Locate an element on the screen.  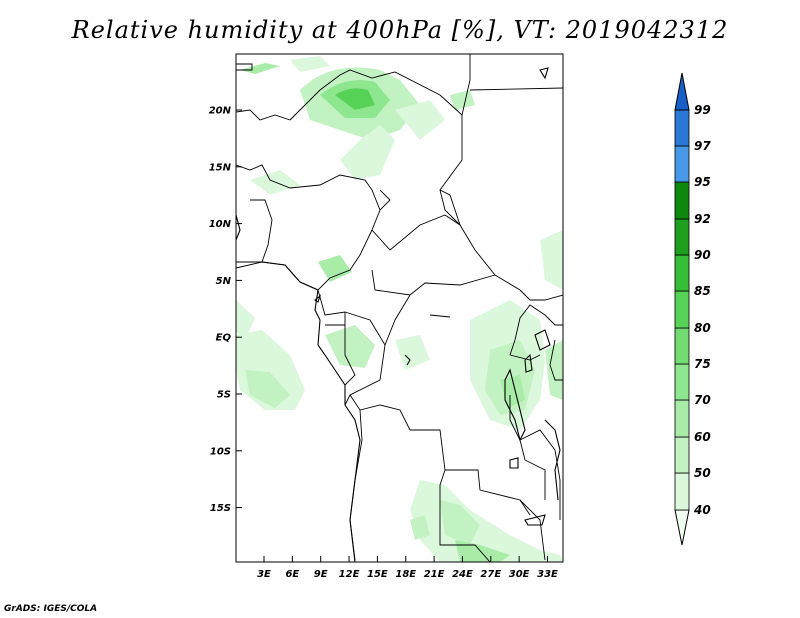
colorbar-label: 40 is located at coordinates (702, 510).